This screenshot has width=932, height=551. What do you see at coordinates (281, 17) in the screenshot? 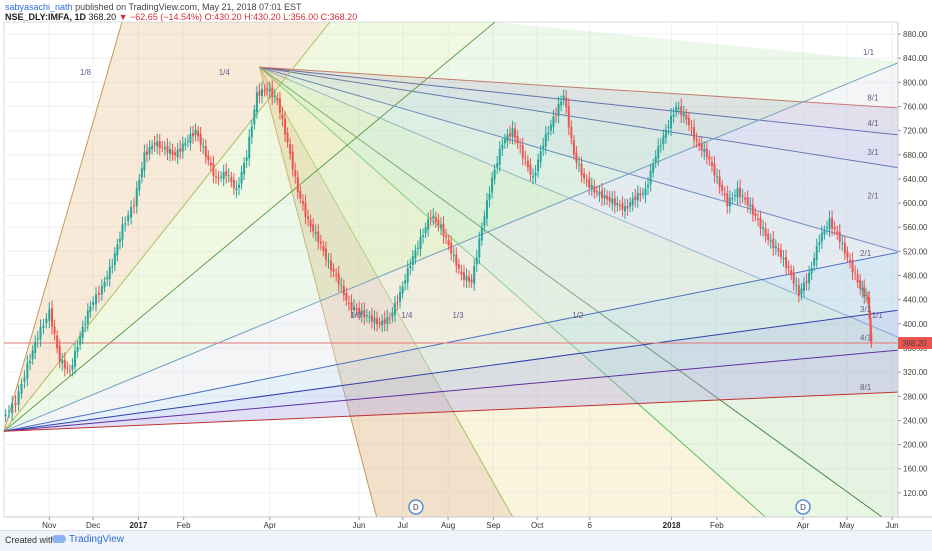
I see `ohlc-values: O:430.20 H:430.20 L:356.00 C:368.20` at bounding box center [281, 17].